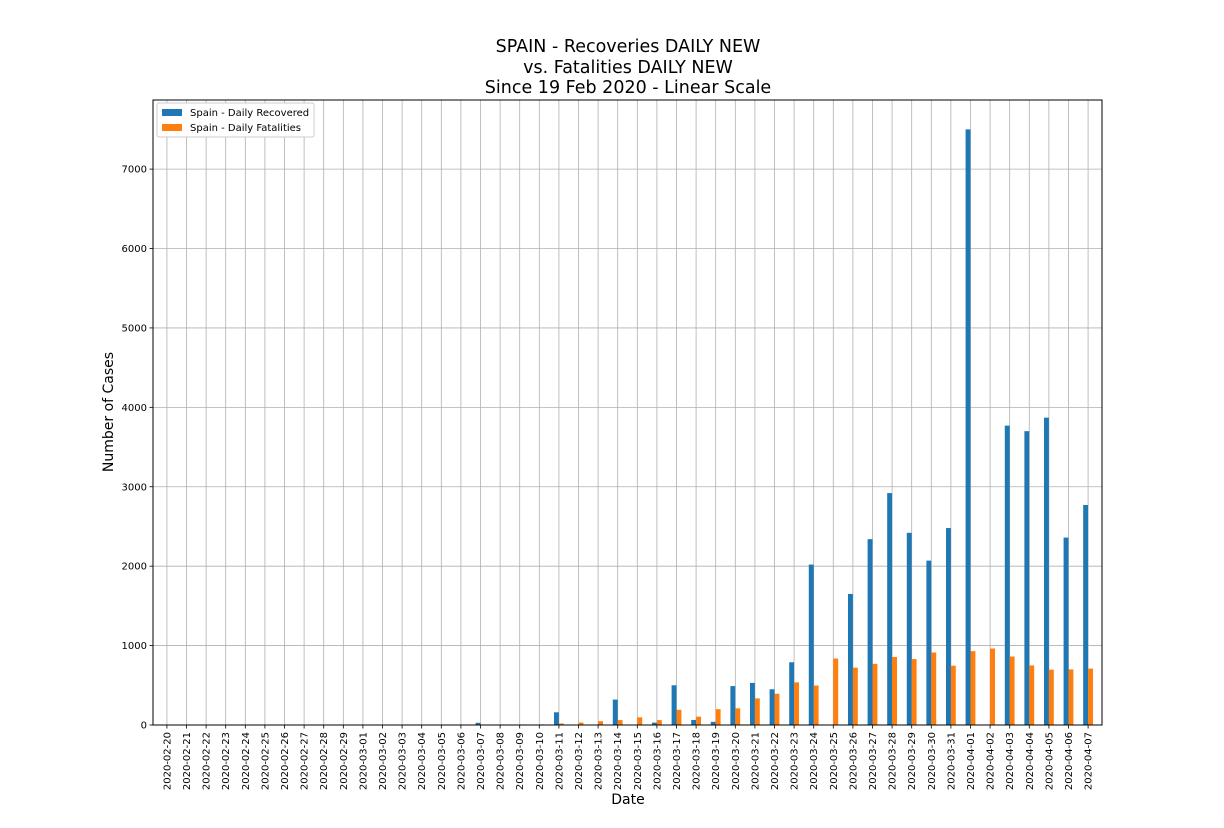 The height and width of the screenshot is (828, 1224). What do you see at coordinates (755, 761) in the screenshot?
I see `x-tick-label: 2020-03-21` at bounding box center [755, 761].